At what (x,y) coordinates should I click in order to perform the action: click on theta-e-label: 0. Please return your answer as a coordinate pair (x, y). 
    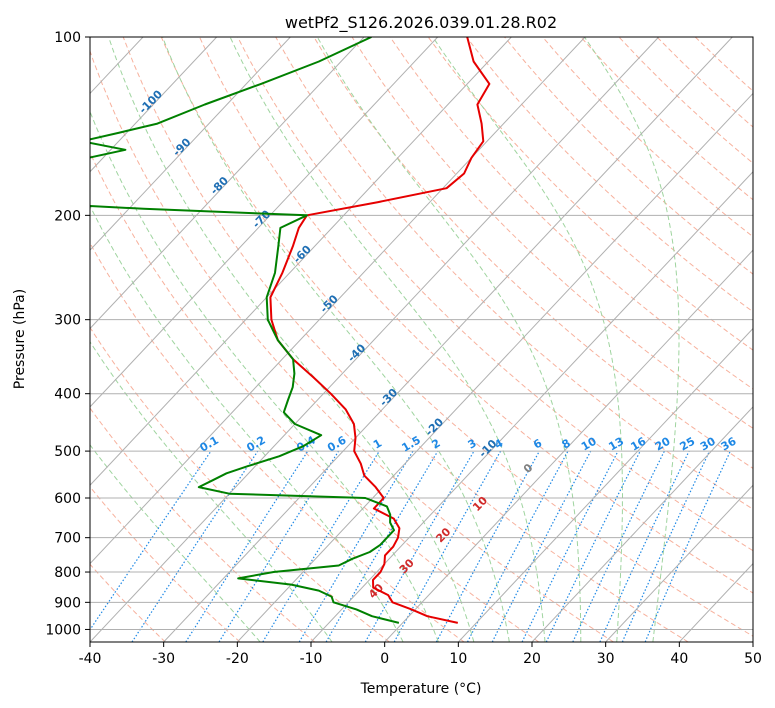
    Looking at the image, I should click on (528, 468).